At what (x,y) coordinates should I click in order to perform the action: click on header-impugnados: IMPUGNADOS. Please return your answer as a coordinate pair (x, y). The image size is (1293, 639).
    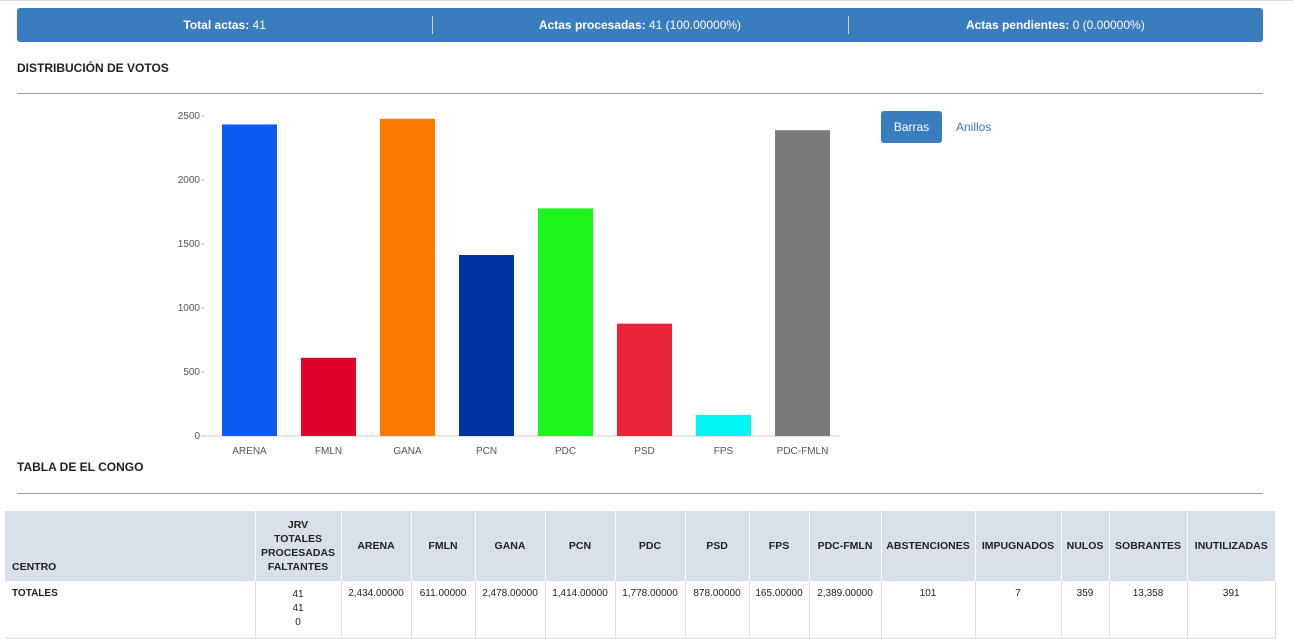
    Looking at the image, I should click on (1018, 546).